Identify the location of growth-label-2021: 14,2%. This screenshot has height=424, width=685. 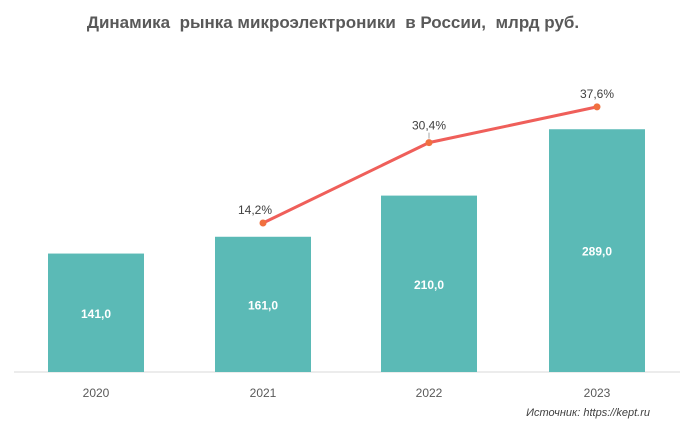
(255, 210).